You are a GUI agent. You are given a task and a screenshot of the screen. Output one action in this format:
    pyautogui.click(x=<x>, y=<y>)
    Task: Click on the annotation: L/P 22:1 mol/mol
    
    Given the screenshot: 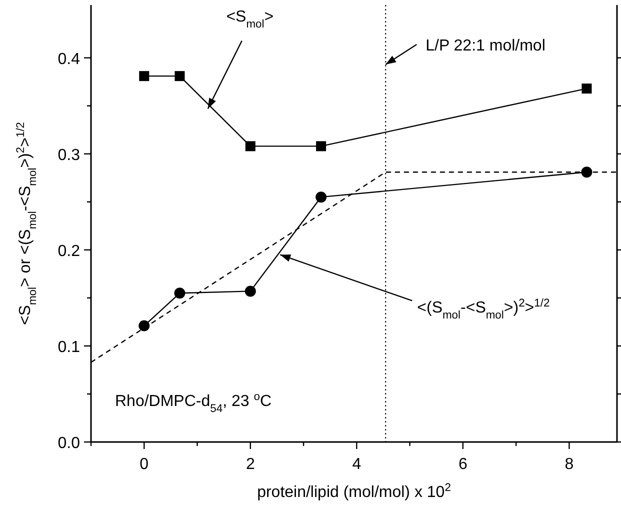 What is the action you would take?
    pyautogui.click(x=486, y=46)
    